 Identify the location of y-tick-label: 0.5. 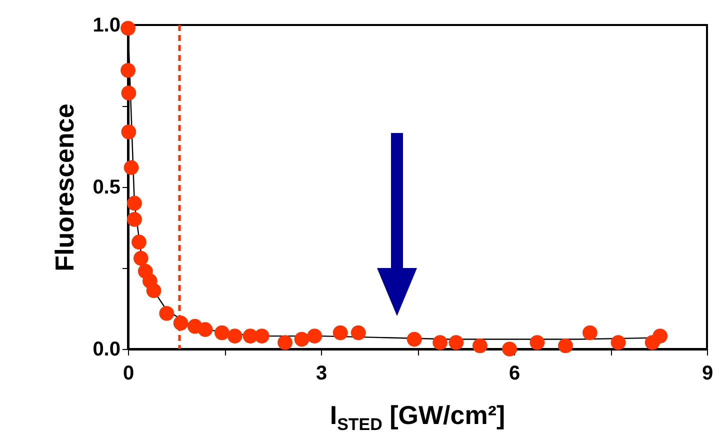
(106, 187).